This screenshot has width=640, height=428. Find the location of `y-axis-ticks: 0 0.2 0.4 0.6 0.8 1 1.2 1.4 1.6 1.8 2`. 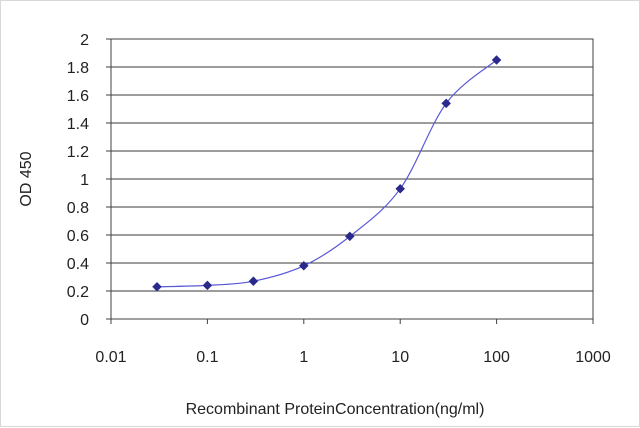

y-axis-ticks: 0 0.2 0.4 0.6 0.8 1 1.2 1.4 1.6 1.8 2 is located at coordinates (89, 180).